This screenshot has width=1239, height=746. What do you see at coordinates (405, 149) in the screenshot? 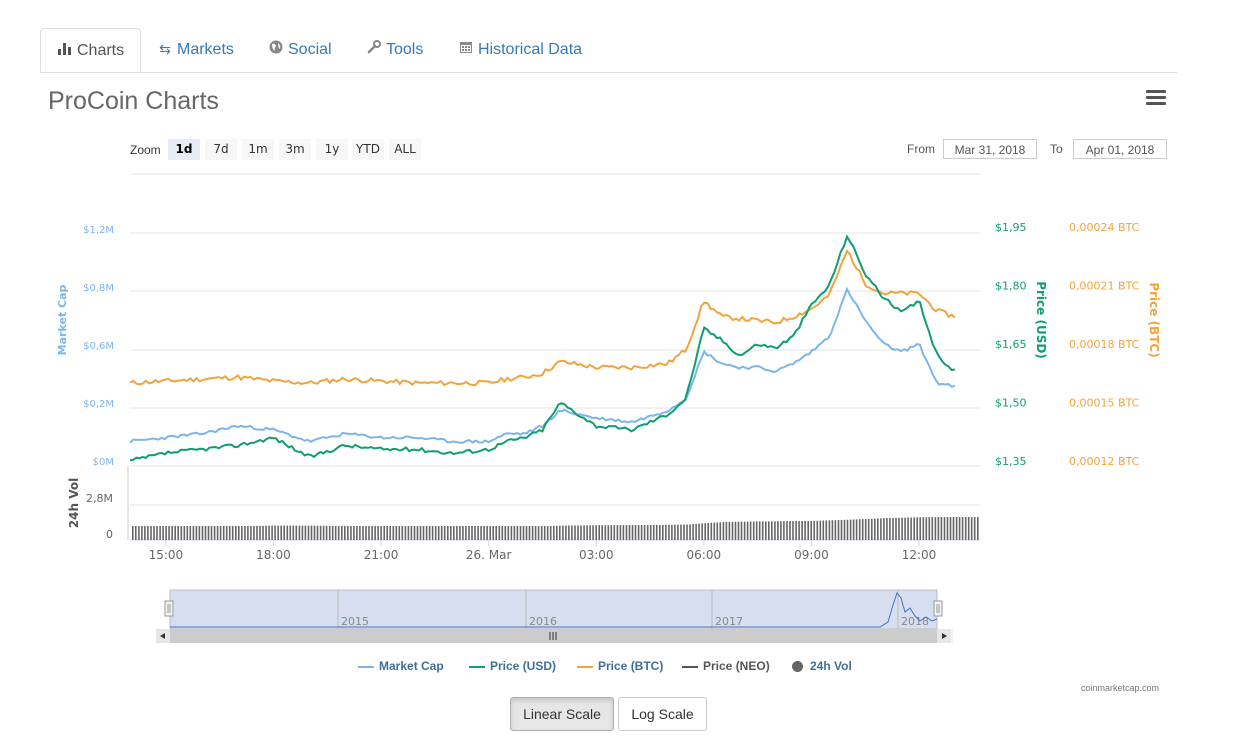
I see `zoom-all-button: ALL` at bounding box center [405, 149].